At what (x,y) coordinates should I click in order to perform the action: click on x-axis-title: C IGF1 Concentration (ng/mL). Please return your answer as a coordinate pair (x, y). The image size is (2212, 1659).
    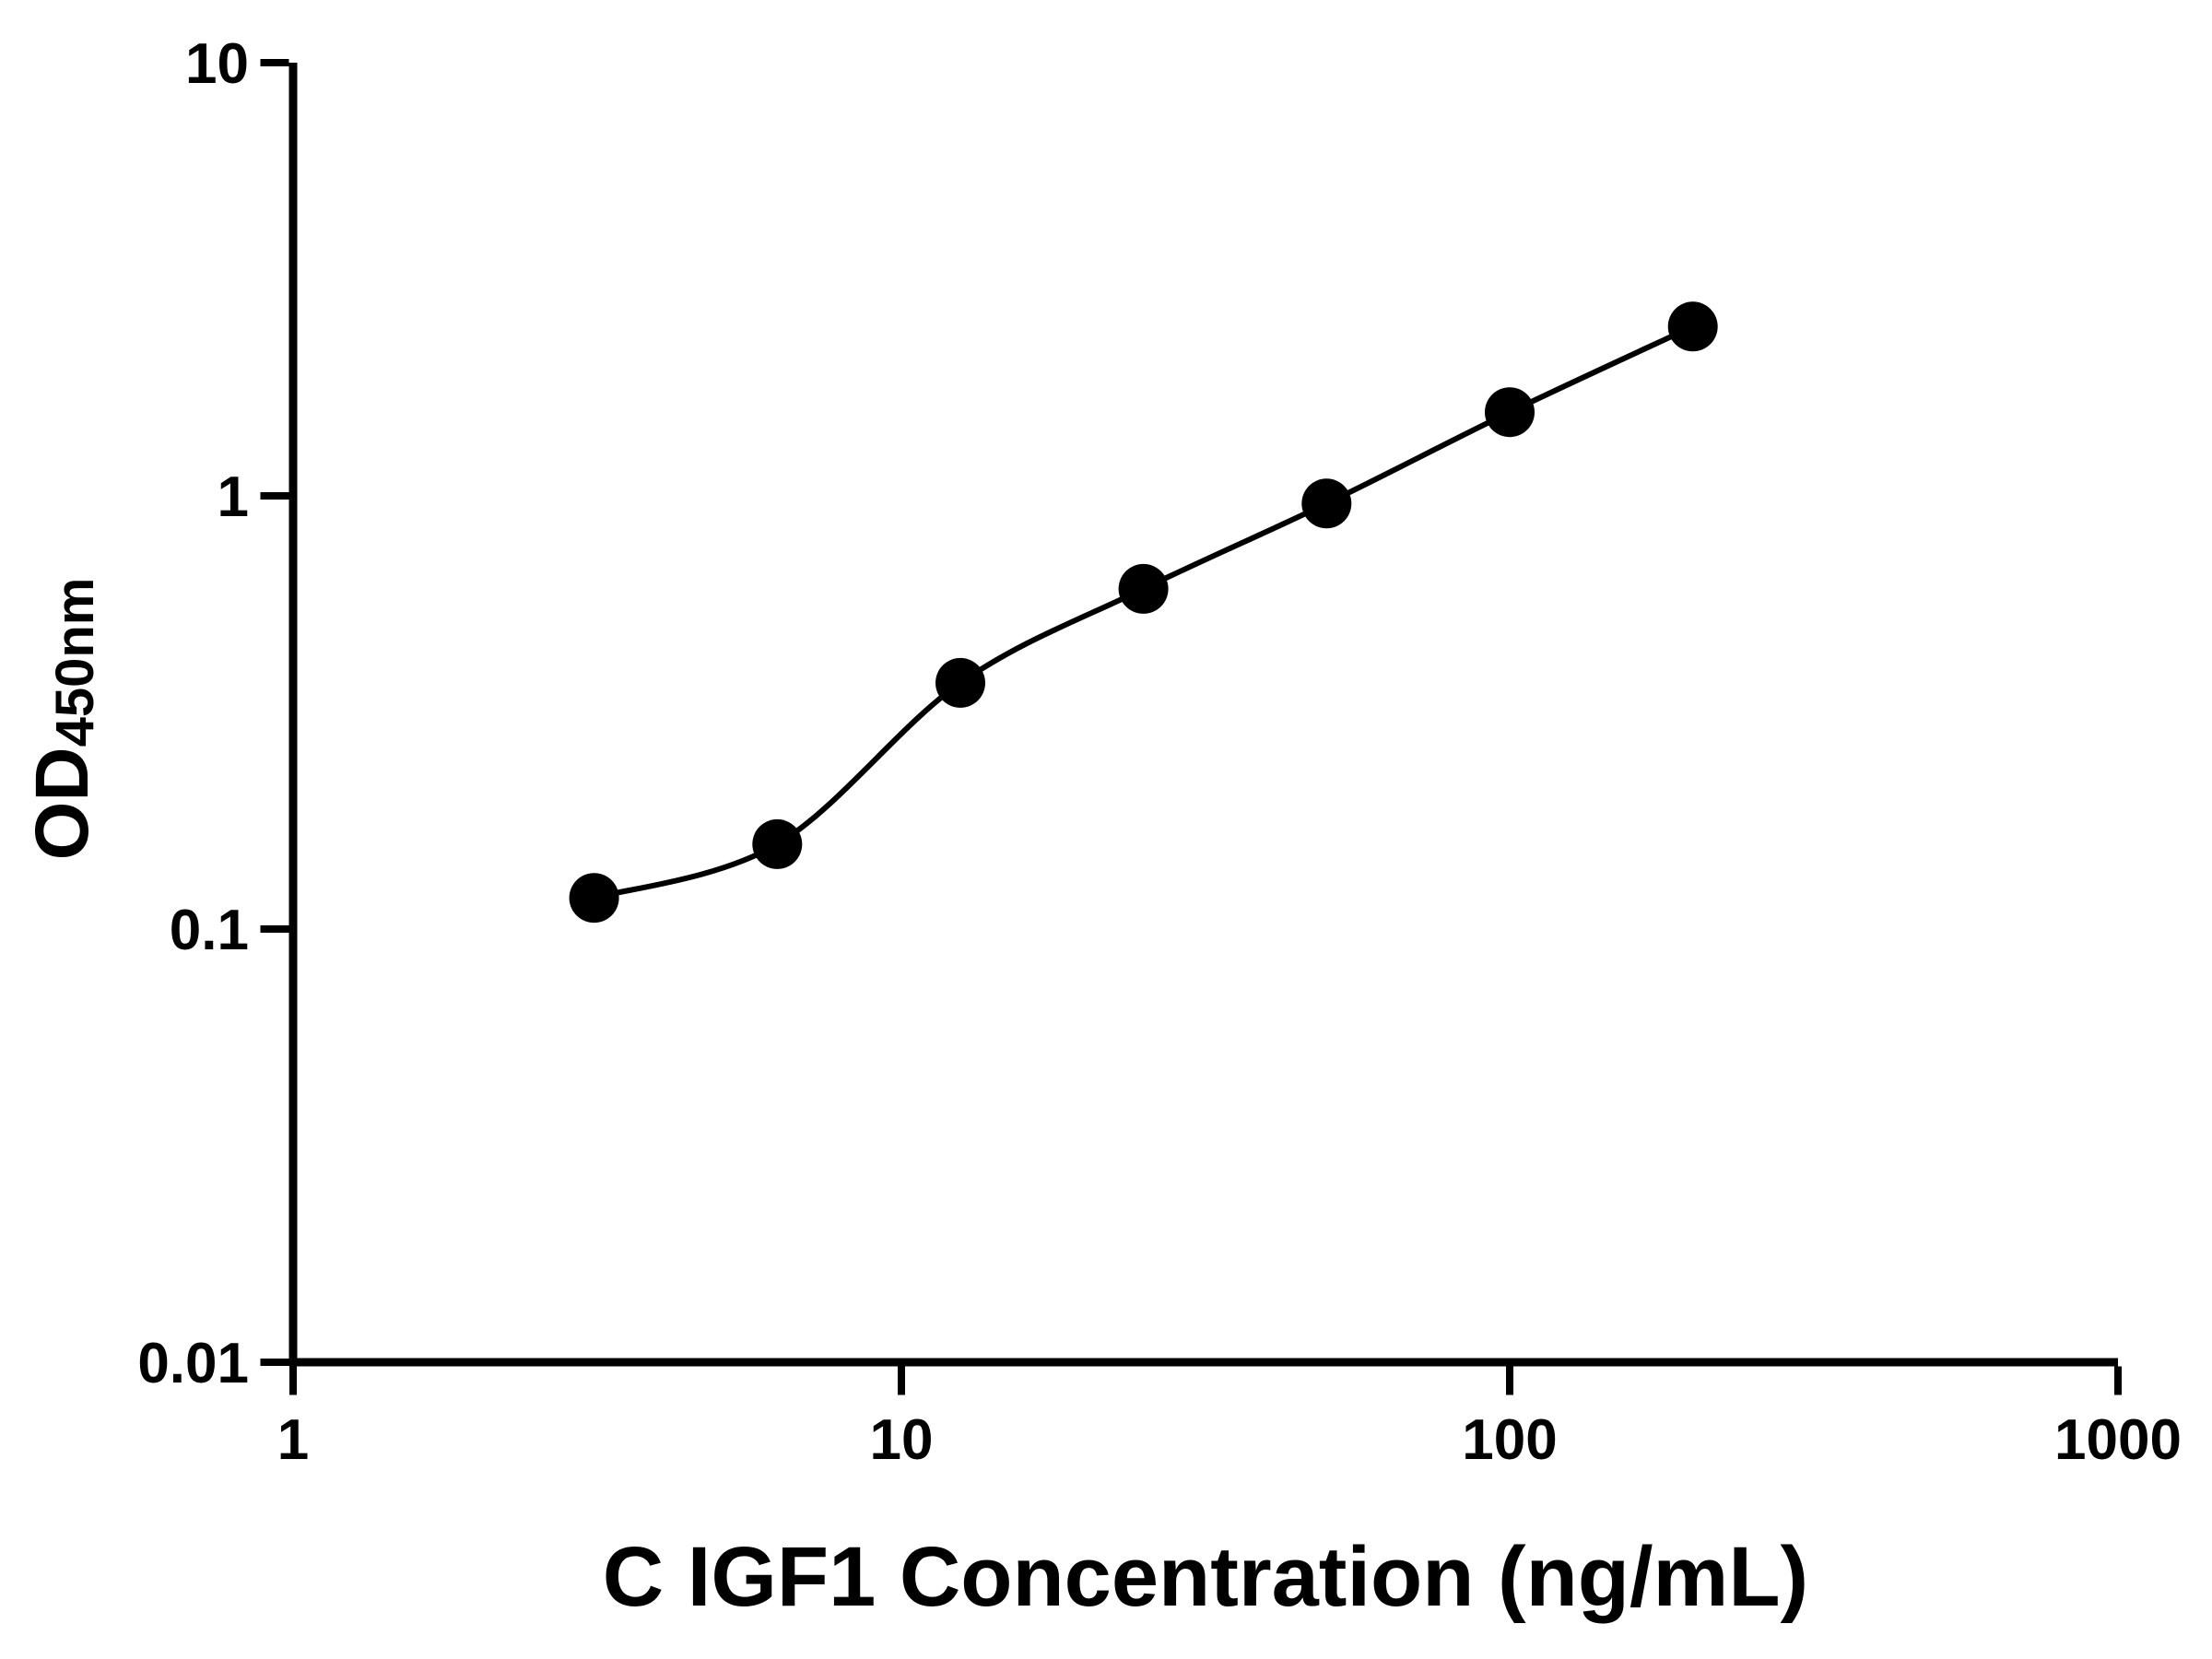
    Looking at the image, I should click on (1205, 1577).